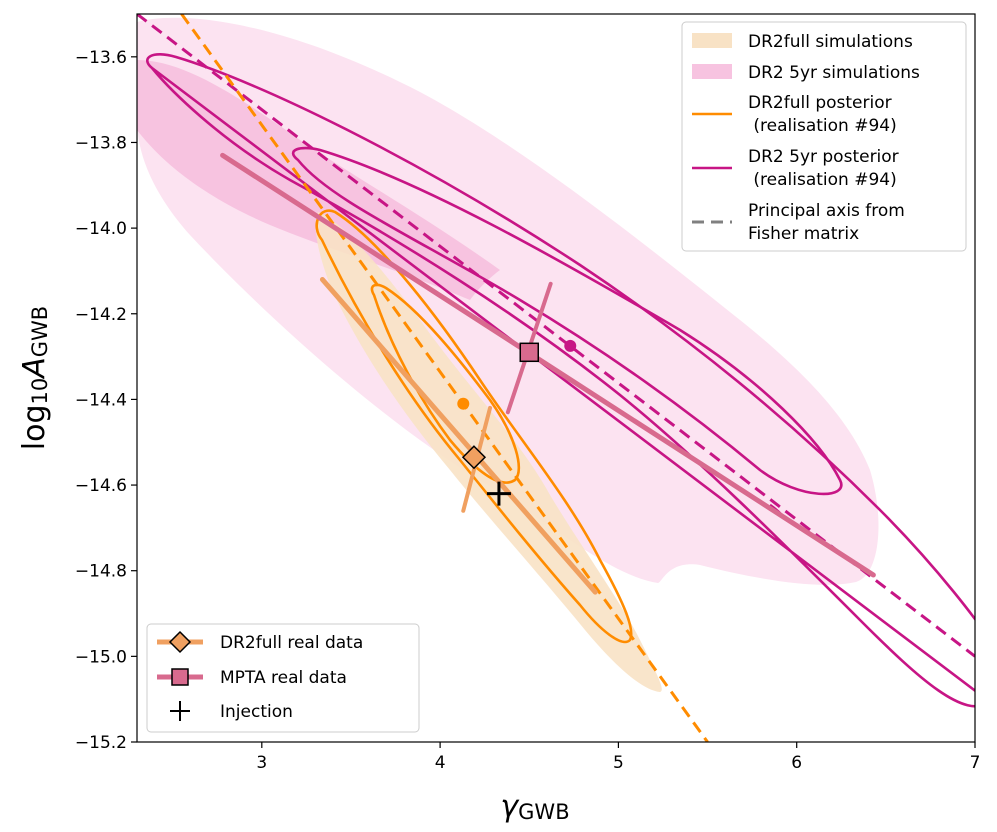  What do you see at coordinates (823, 157) in the screenshot?
I see `legend-label-dr2-5yr-posterior: DR2 5yr posterior` at bounding box center [823, 157].